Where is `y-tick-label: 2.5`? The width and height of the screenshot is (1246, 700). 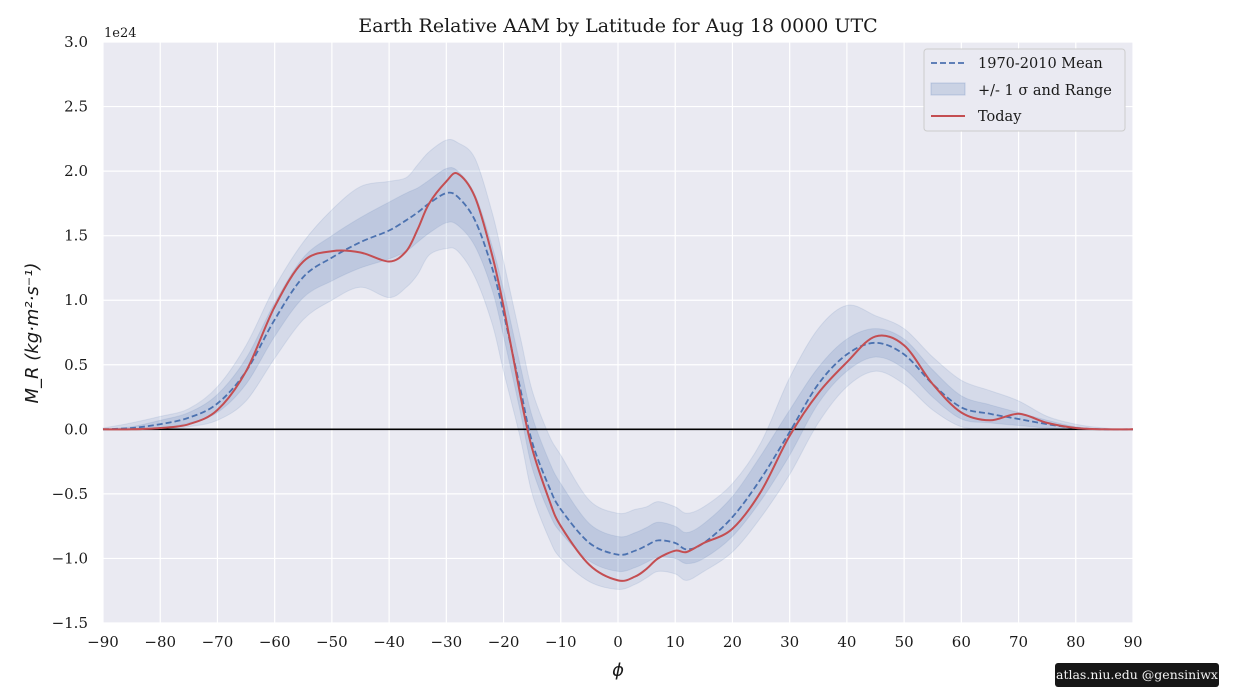 y-tick-label: 2.5 is located at coordinates (76, 107).